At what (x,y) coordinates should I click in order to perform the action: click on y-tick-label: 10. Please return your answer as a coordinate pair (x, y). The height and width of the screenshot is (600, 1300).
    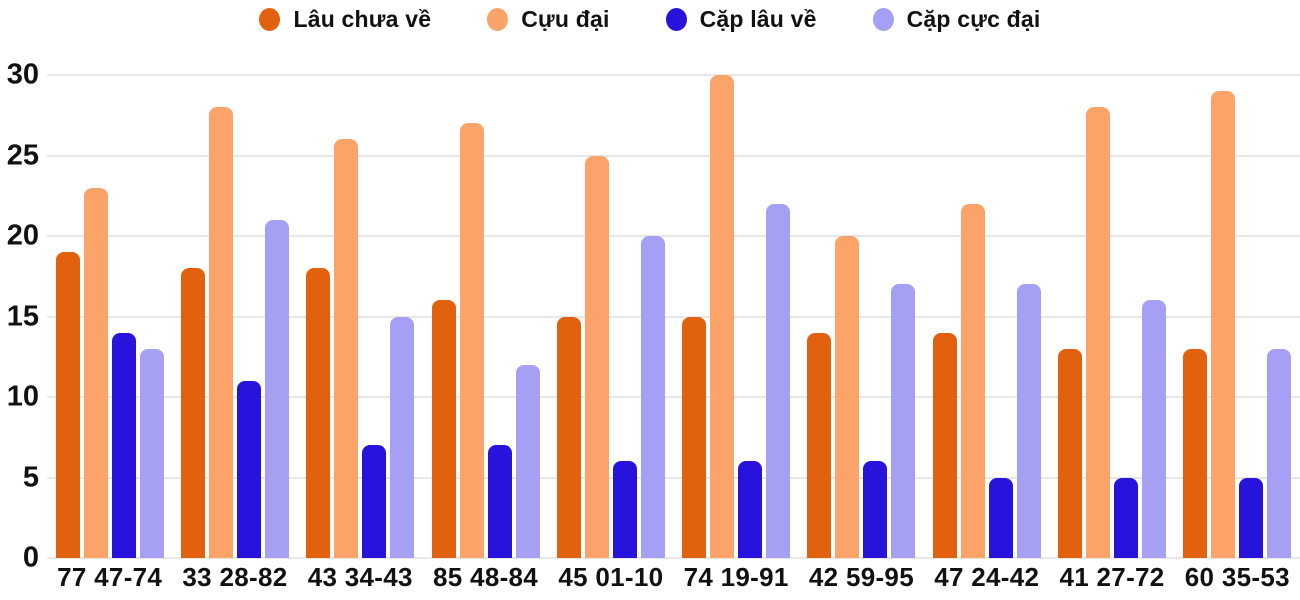
    Looking at the image, I should click on (22, 396).